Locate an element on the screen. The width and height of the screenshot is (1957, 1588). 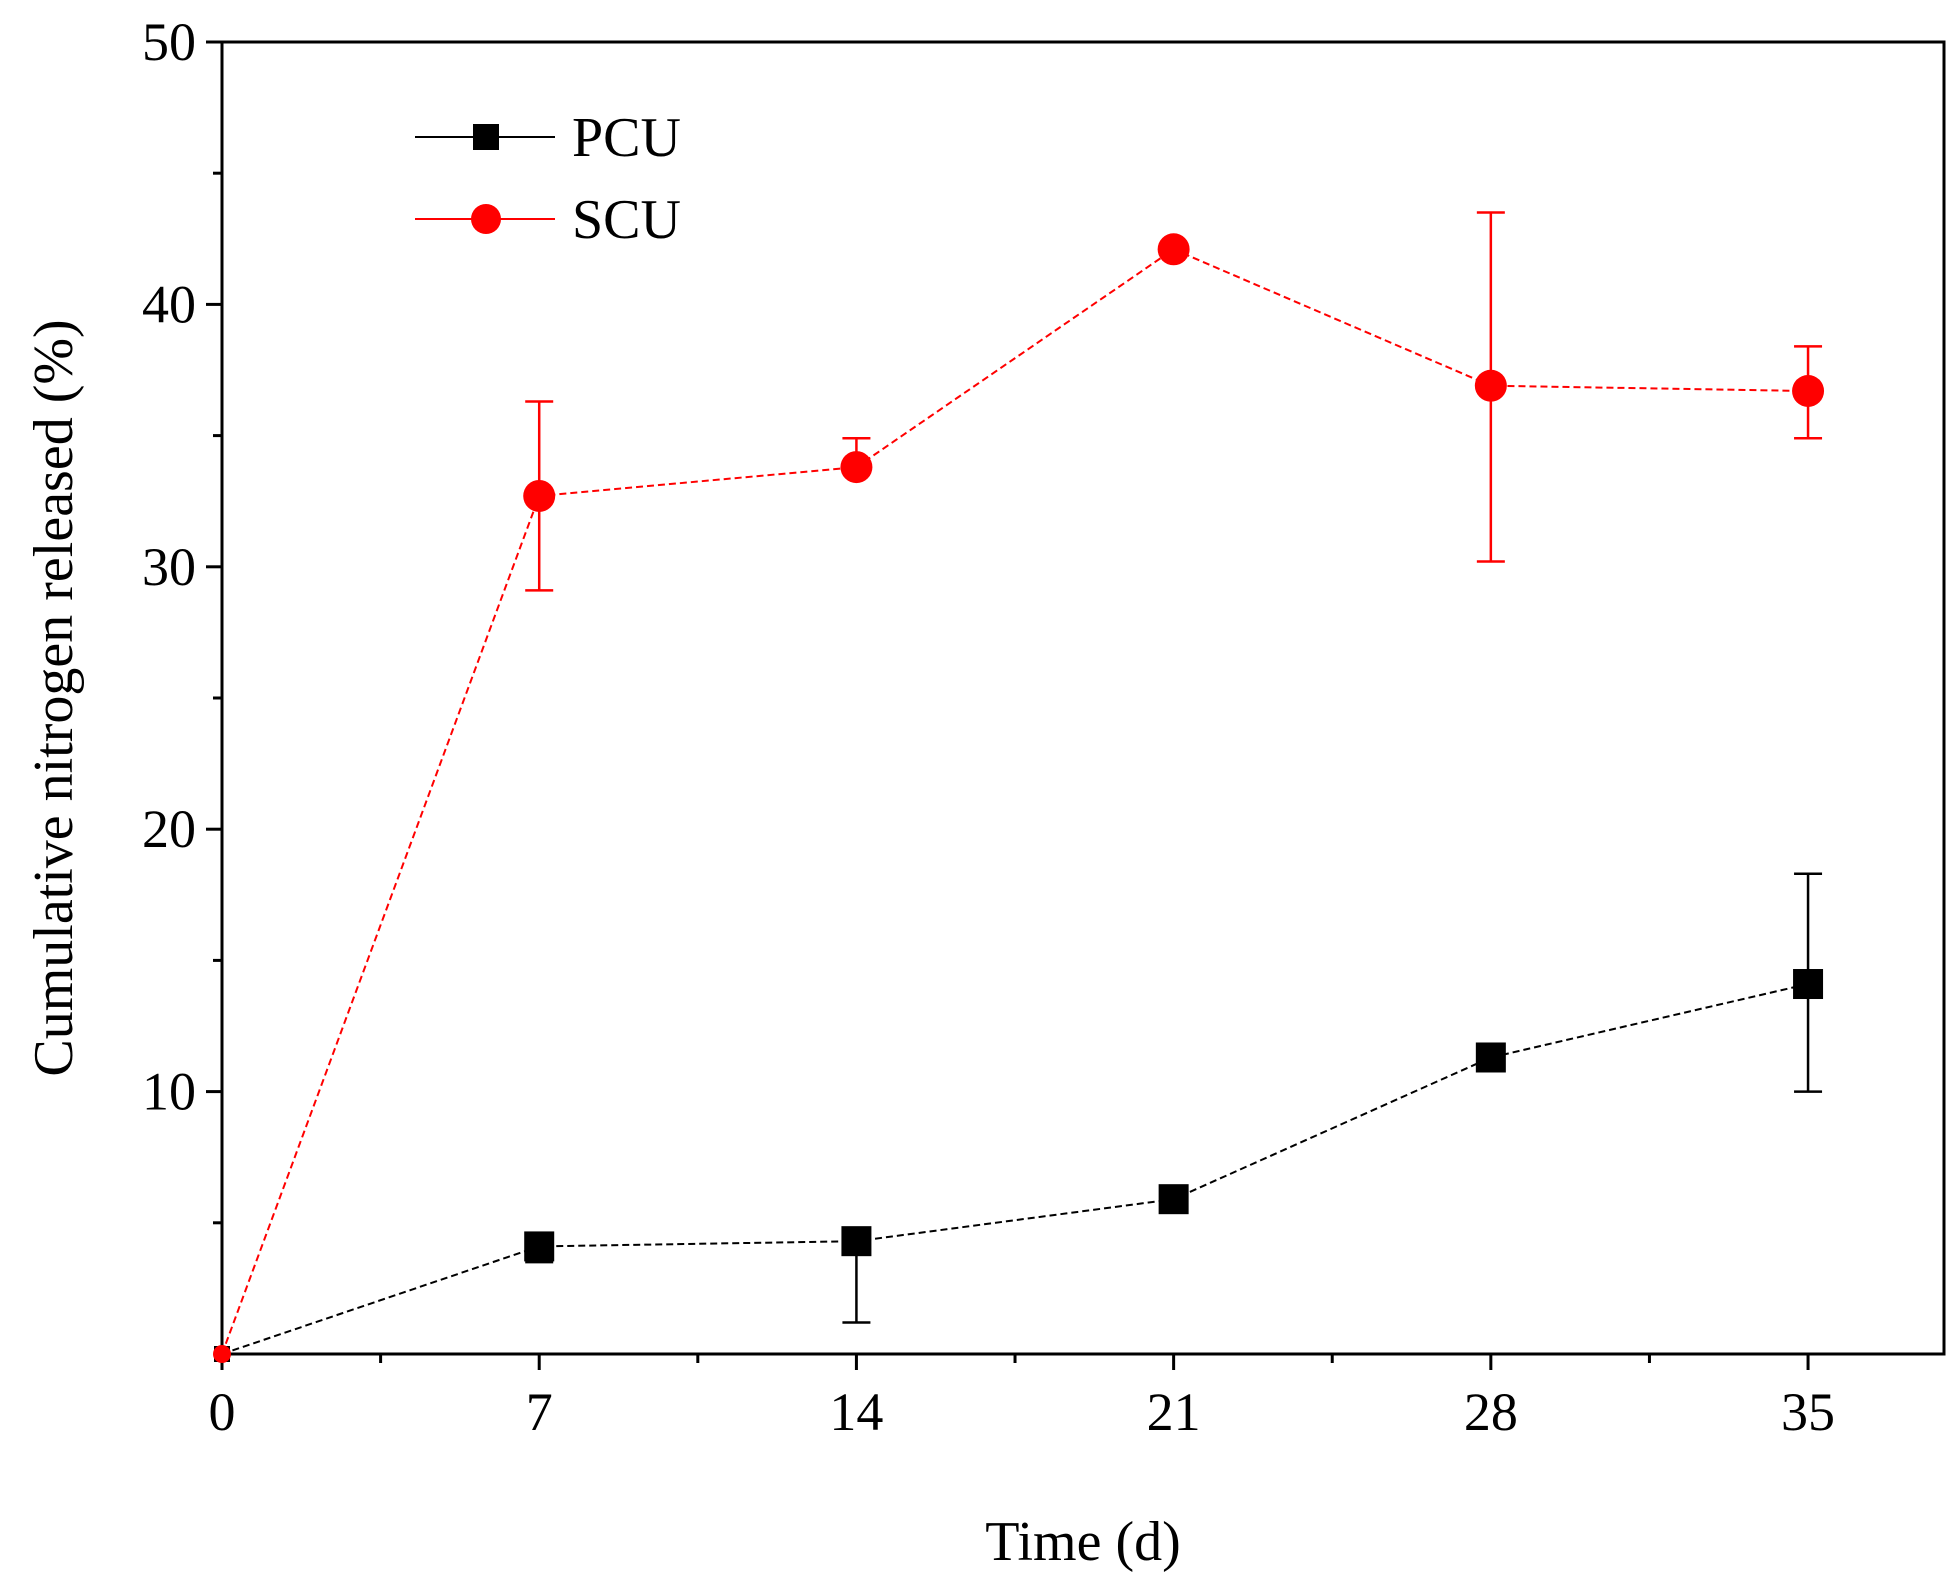
y-tick-label: 20 is located at coordinates (169, 829).